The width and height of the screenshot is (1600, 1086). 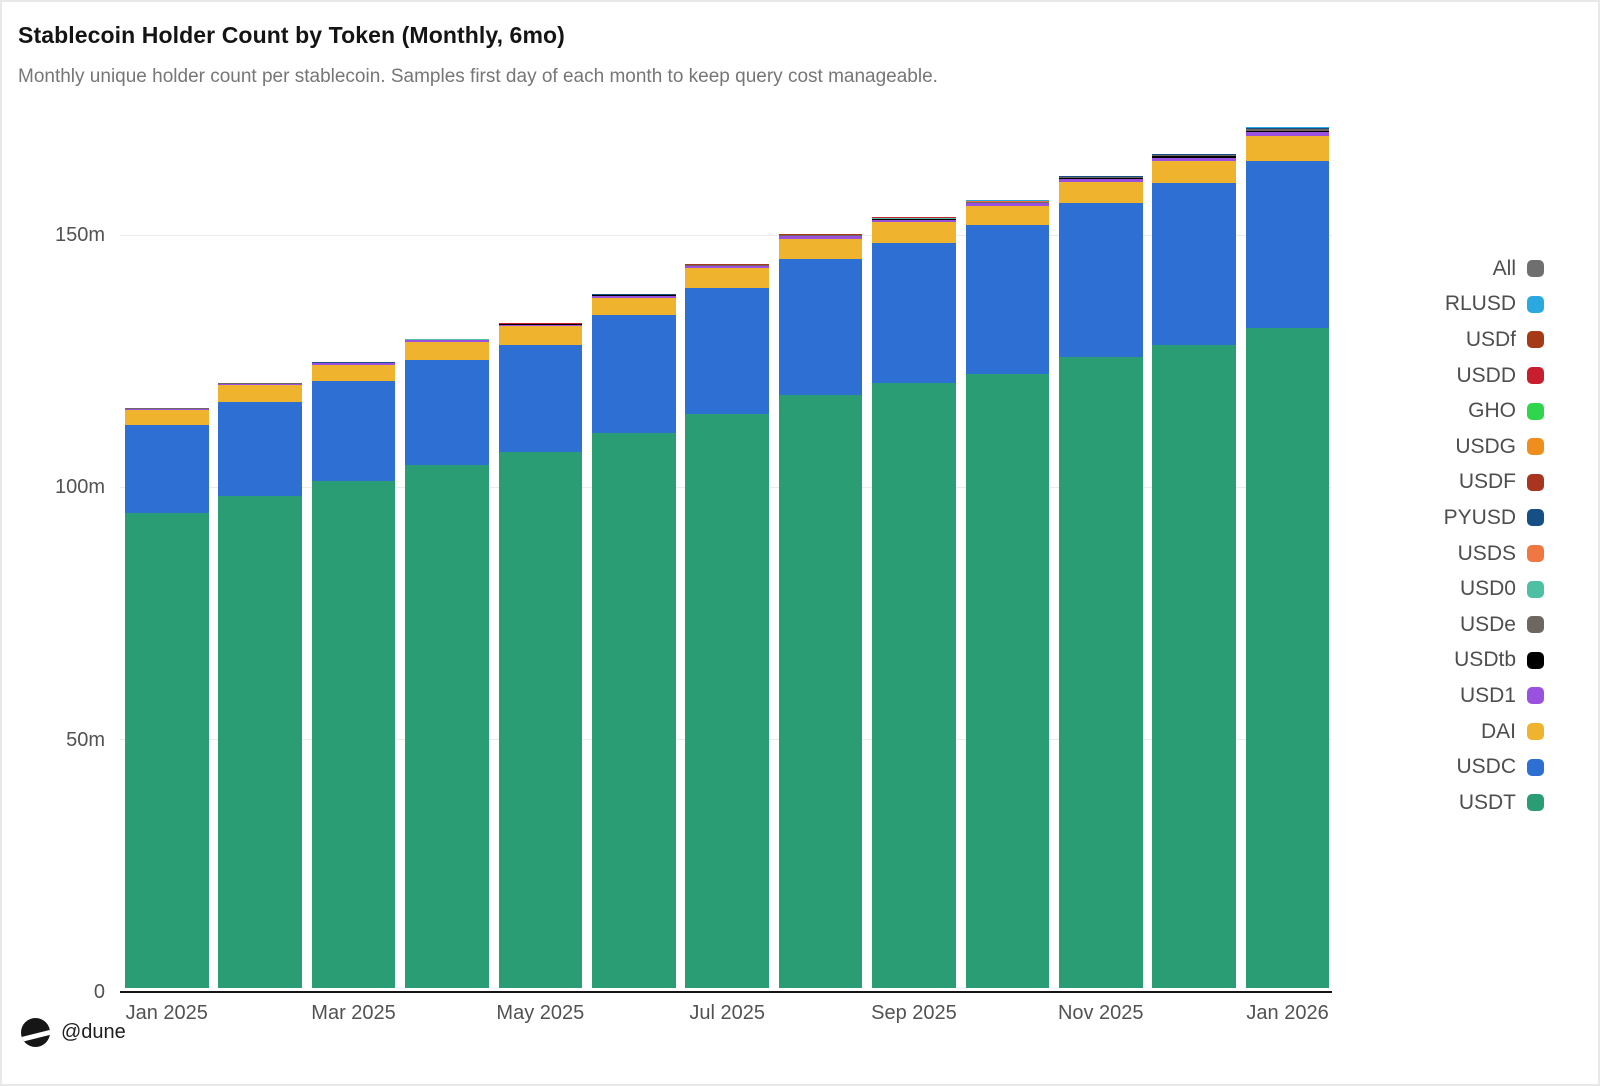 I want to click on legend-item-usd1: USD1, so click(x=1494, y=696).